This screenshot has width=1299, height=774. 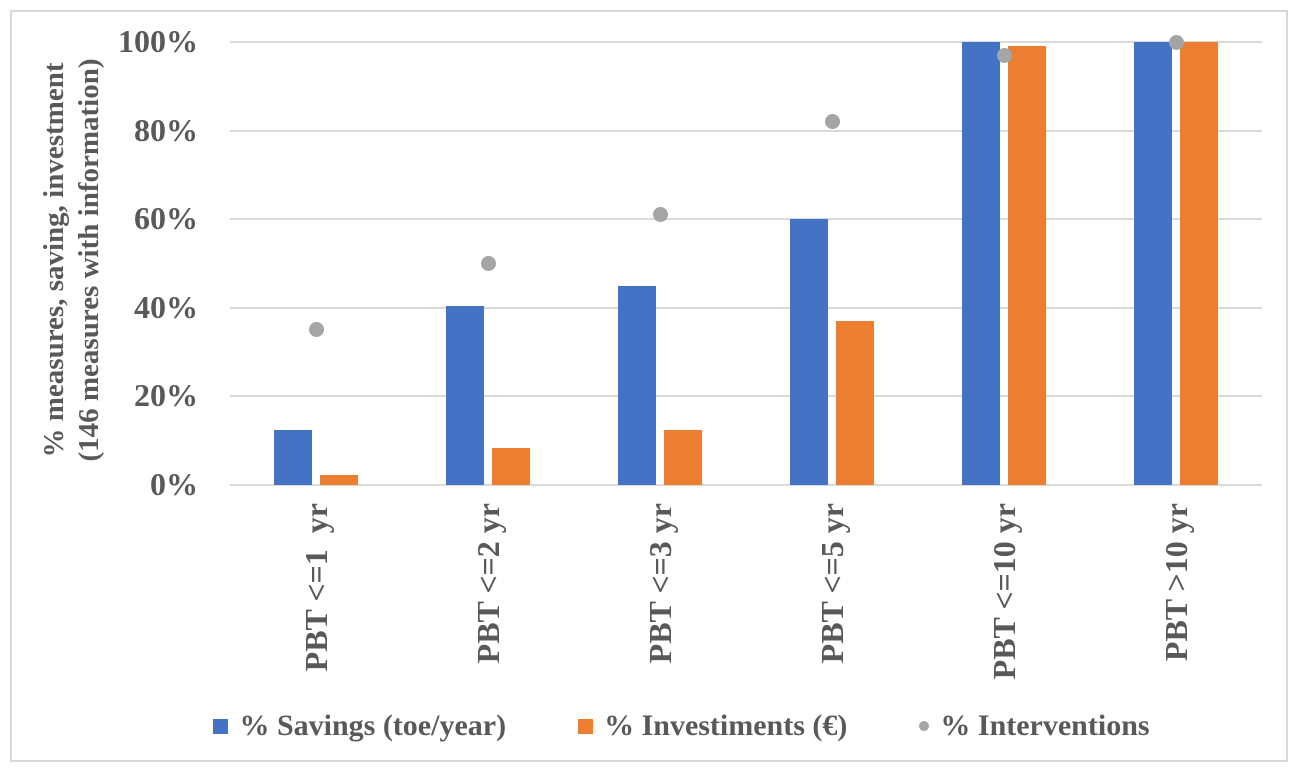 What do you see at coordinates (832, 583) in the screenshot?
I see `x-axis-label: PBT <=5 yr` at bounding box center [832, 583].